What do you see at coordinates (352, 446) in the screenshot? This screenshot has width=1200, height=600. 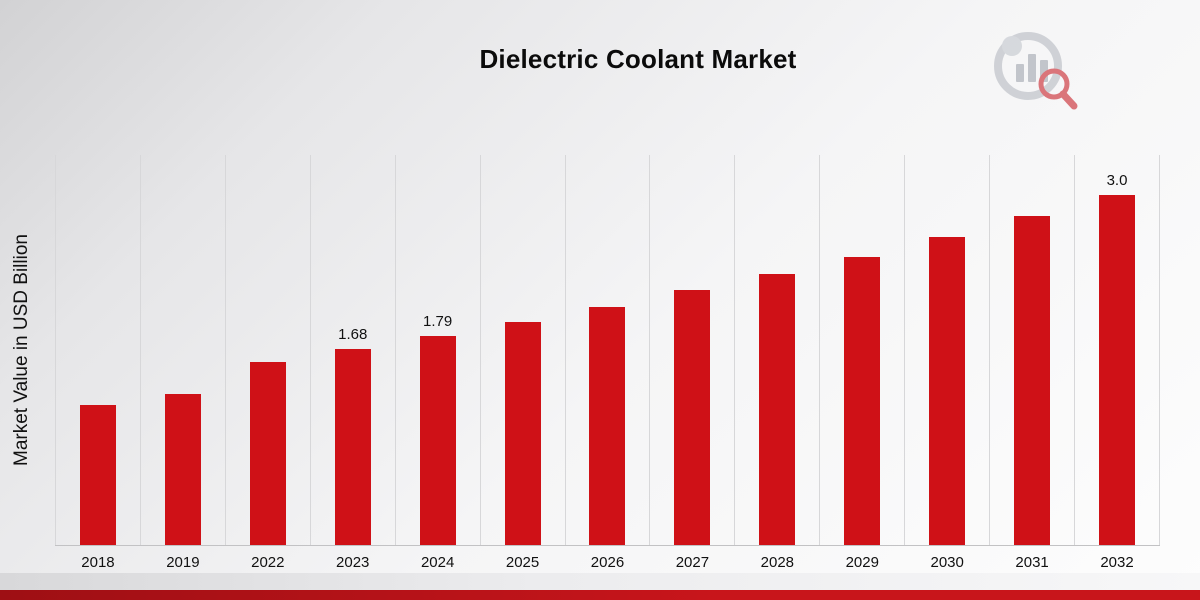 I see `bar-2023` at bounding box center [352, 446].